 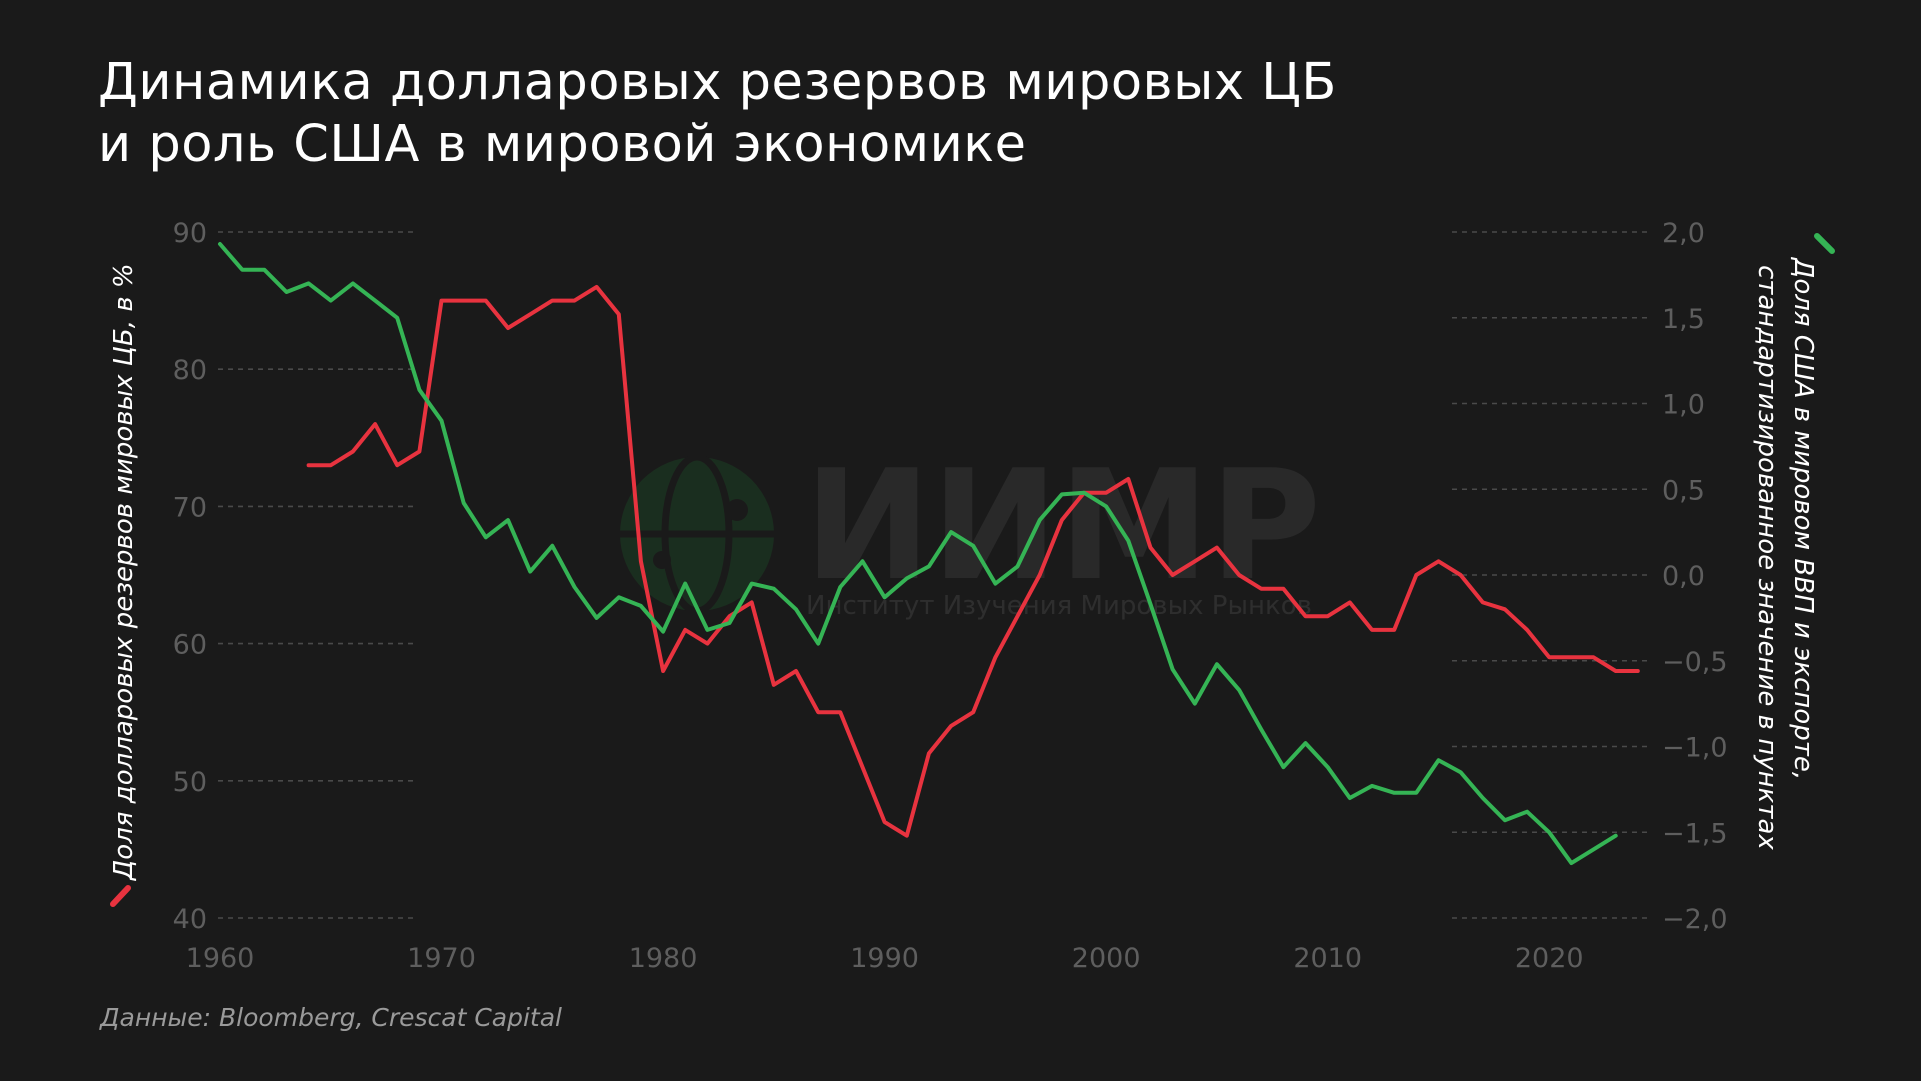 What do you see at coordinates (1824, 243) in the screenshot?
I see `right-axis-legend-marker` at bounding box center [1824, 243].